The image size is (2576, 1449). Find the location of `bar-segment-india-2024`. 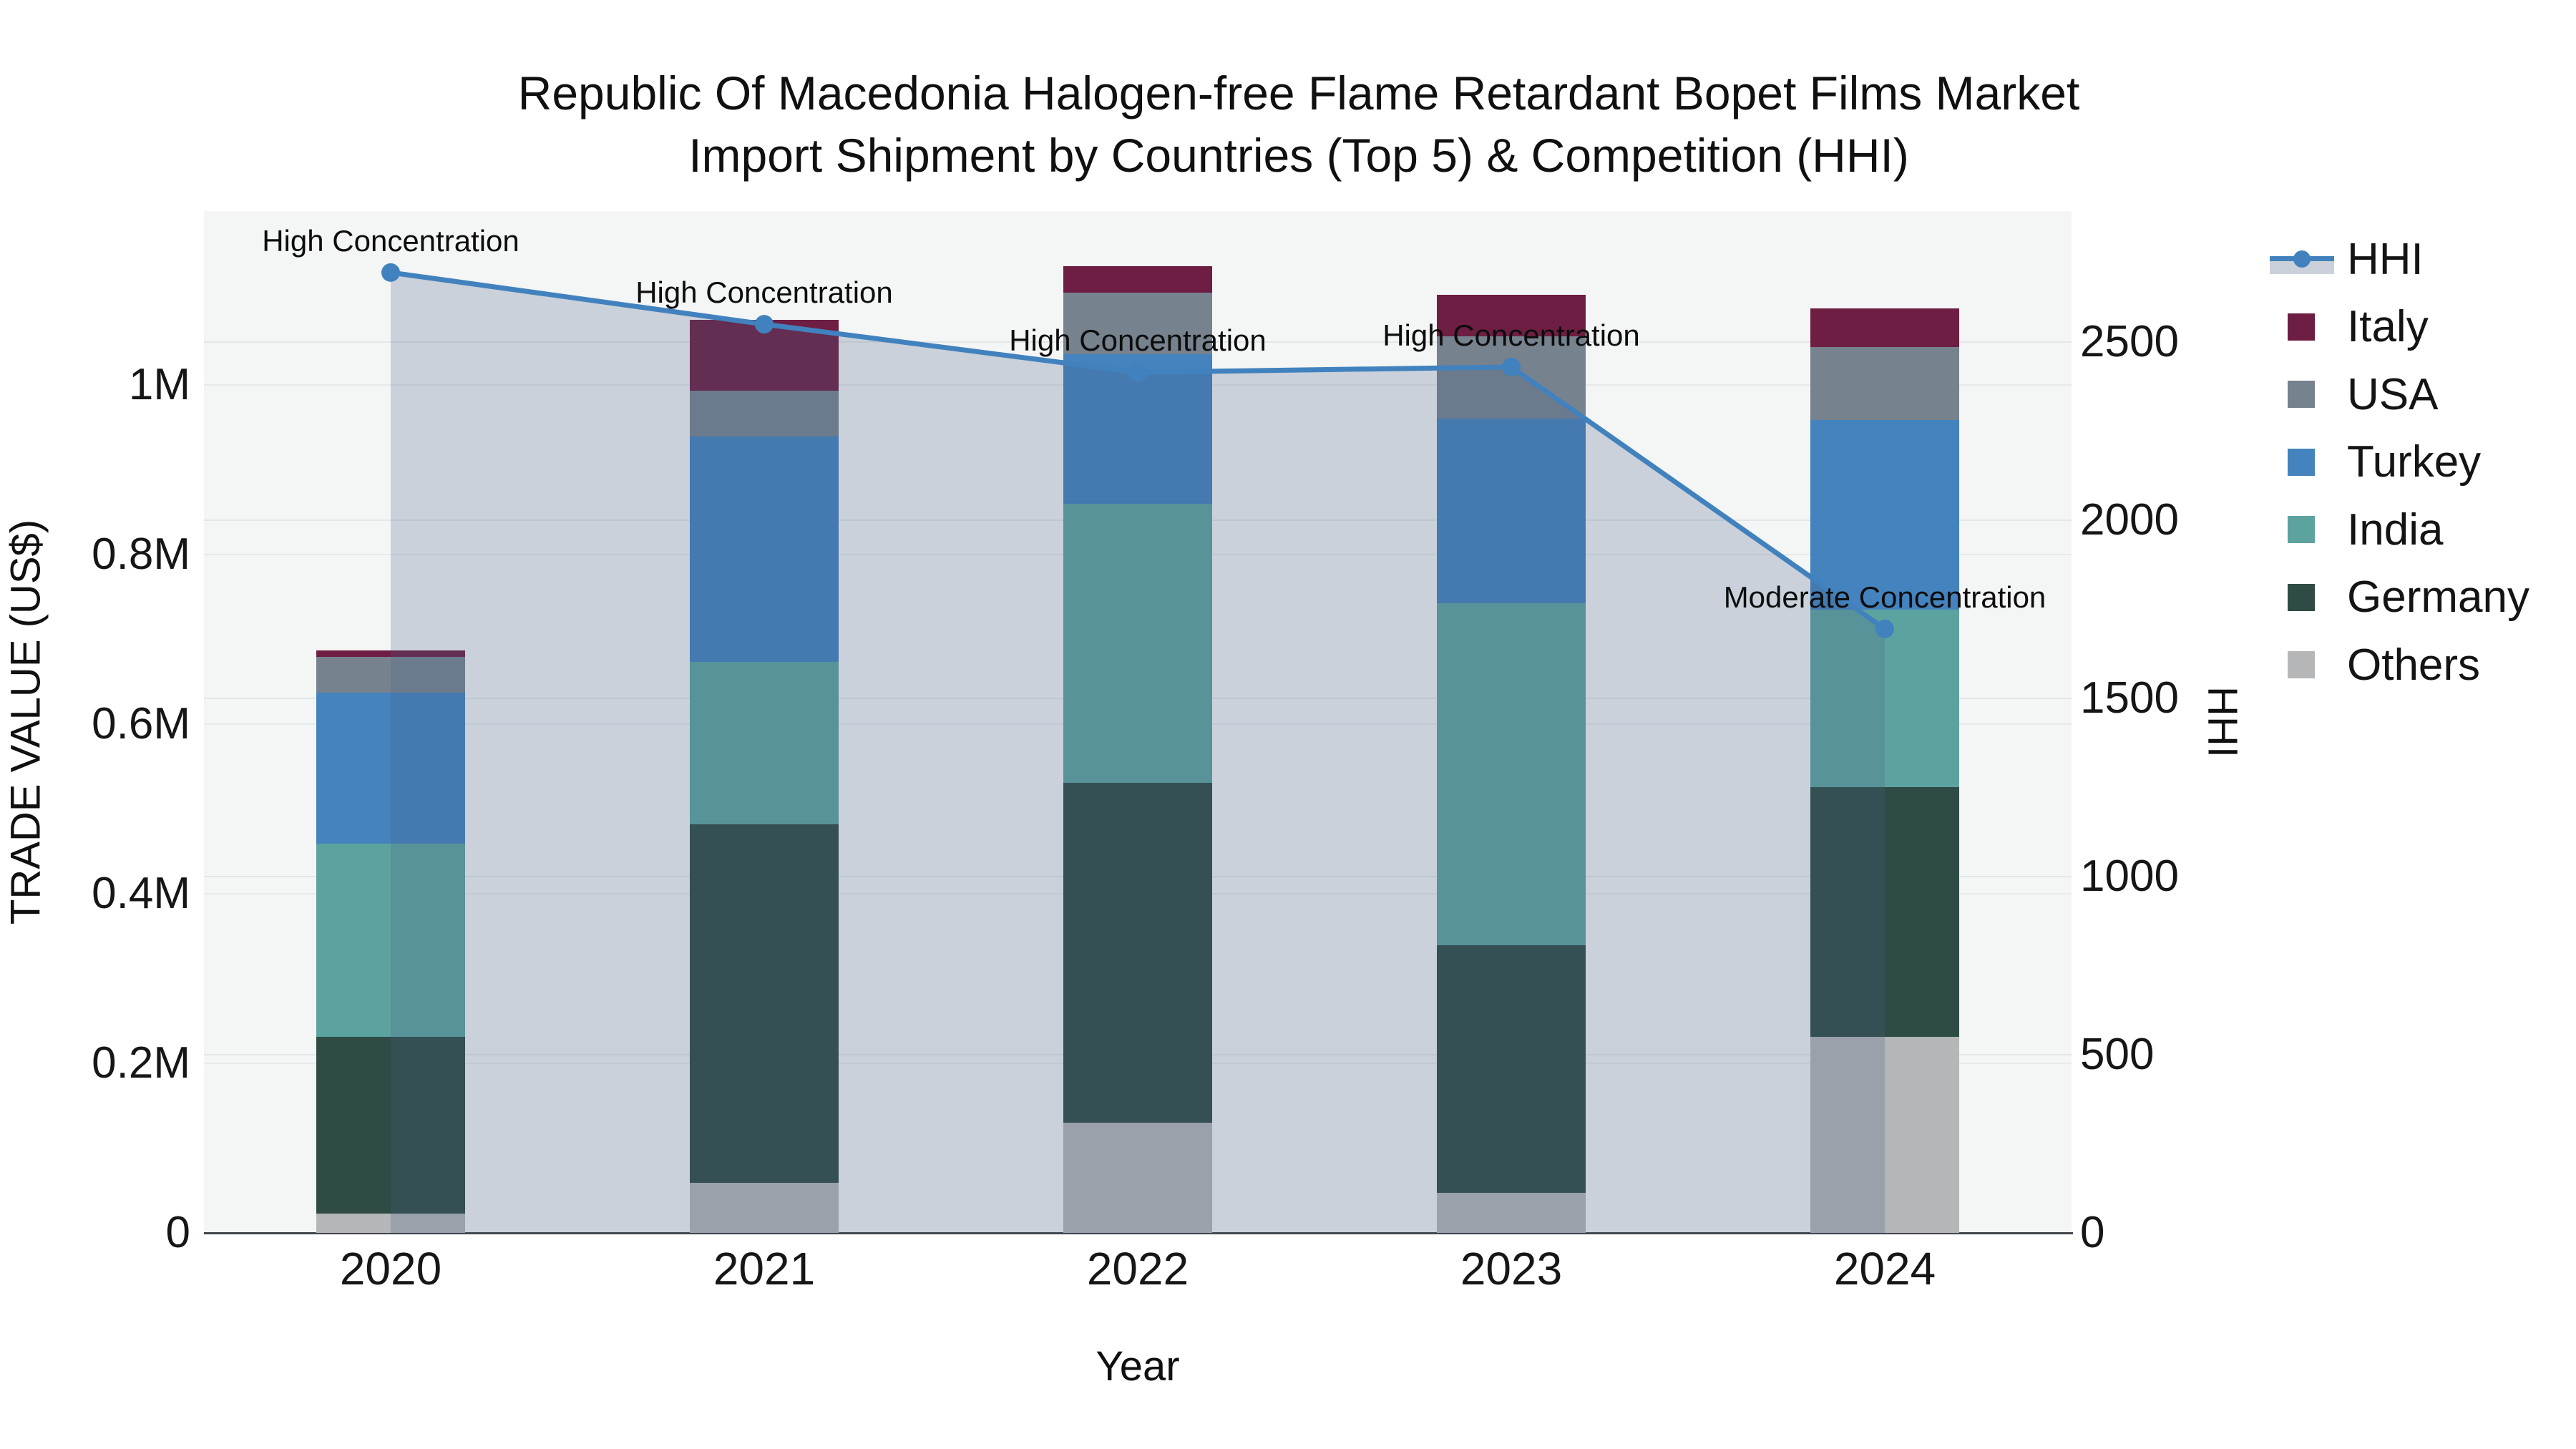

bar-segment-india-2024 is located at coordinates (1884, 698).